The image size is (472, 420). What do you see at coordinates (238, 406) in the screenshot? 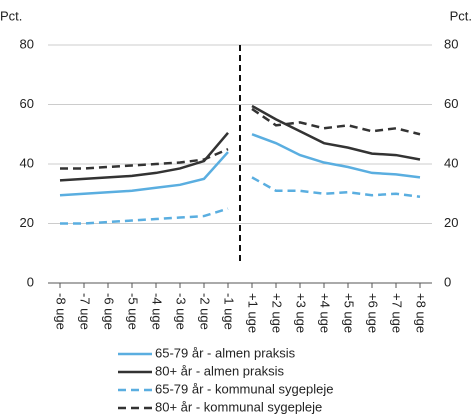
I see `legend-label: 80+ år - kommunal sygepleje` at bounding box center [238, 406].